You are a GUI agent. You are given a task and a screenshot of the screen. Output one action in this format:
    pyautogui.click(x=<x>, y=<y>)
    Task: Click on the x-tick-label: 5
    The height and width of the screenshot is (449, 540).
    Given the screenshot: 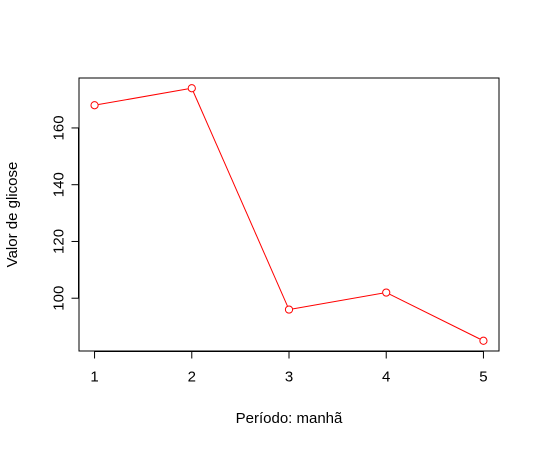 What is the action you would take?
    pyautogui.click(x=483, y=377)
    